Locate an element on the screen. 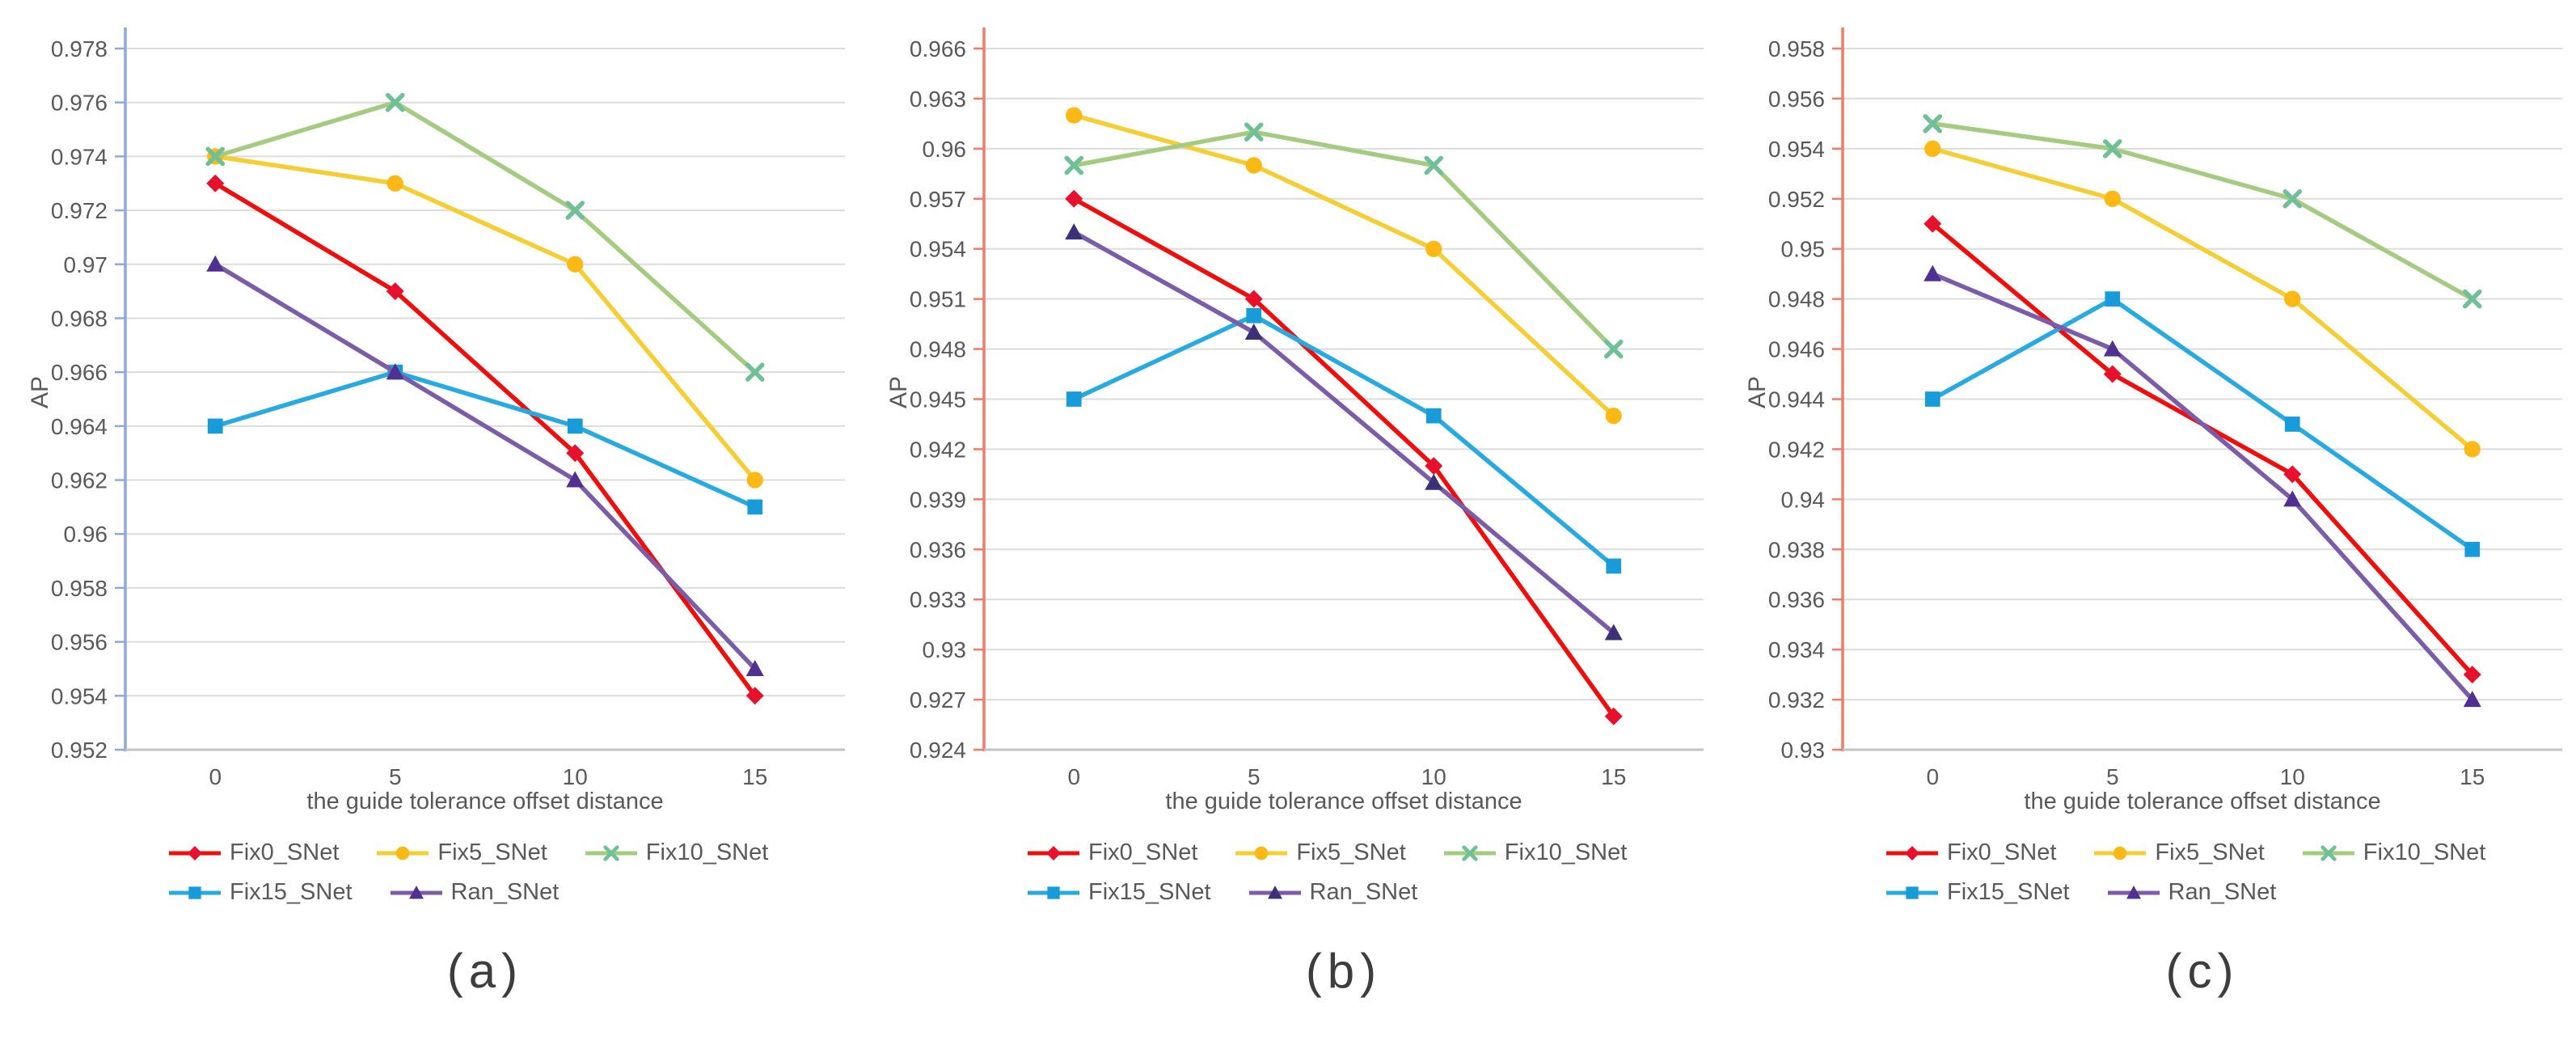  y-tick-label: 0.934 is located at coordinates (1796, 649).